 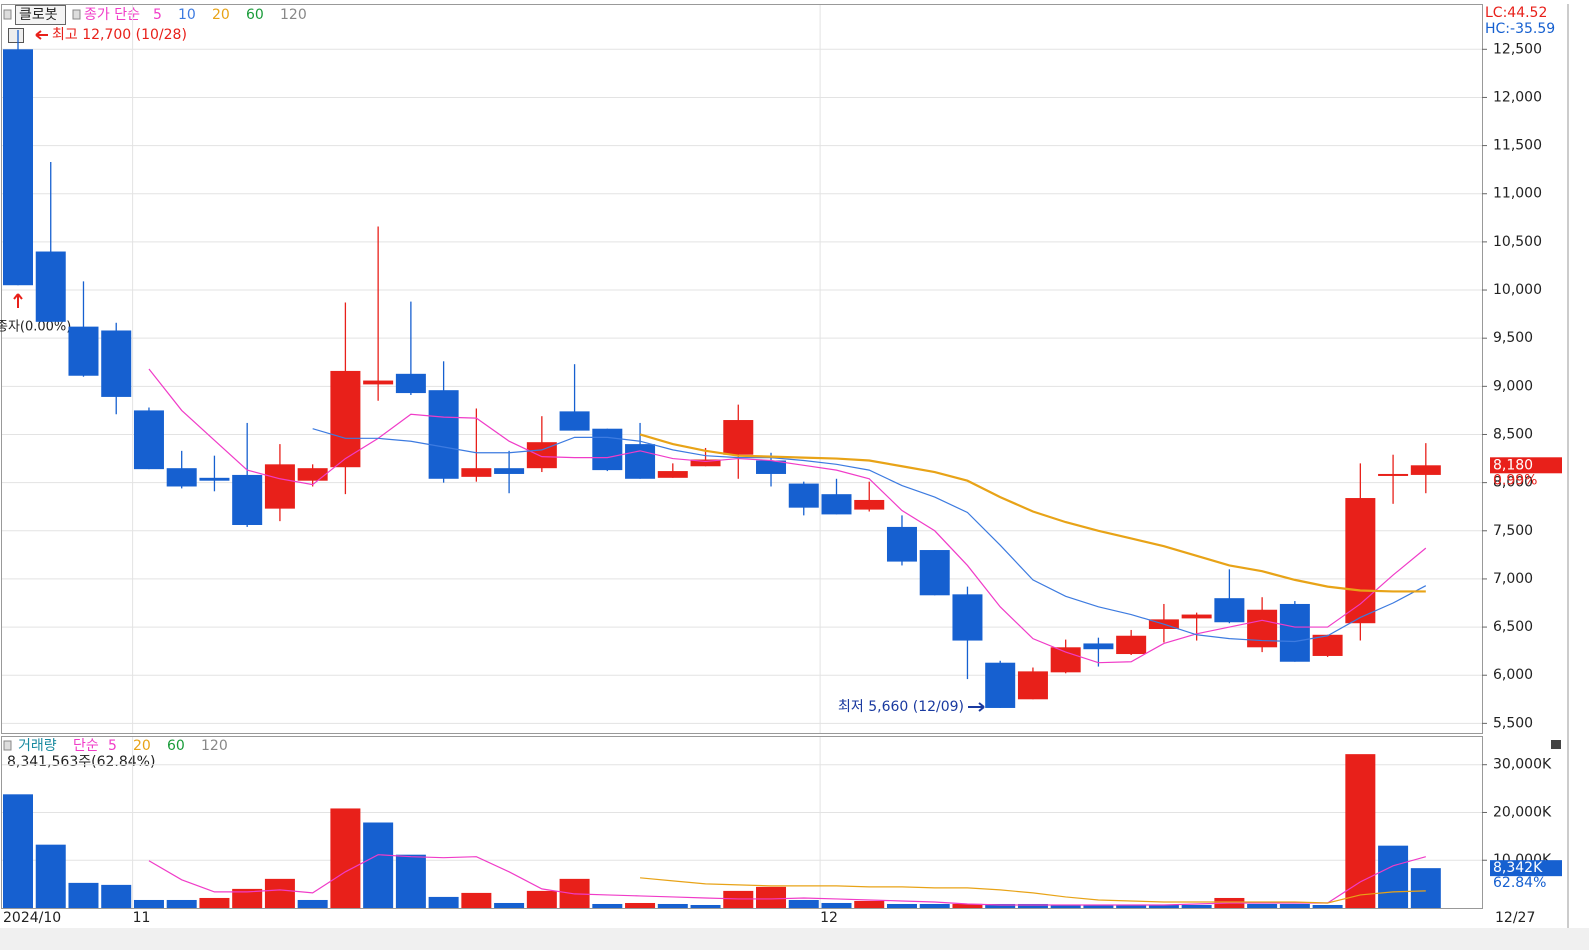 I want to click on legend-label: 종가 단순, so click(x=112, y=15).